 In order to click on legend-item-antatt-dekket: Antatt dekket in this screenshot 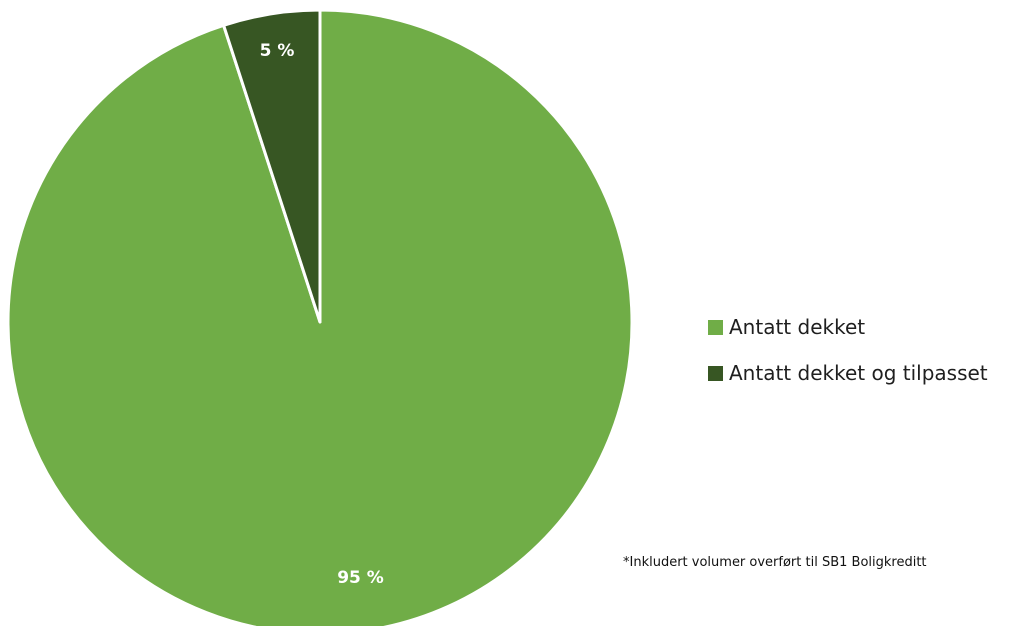, I will do `click(848, 327)`.